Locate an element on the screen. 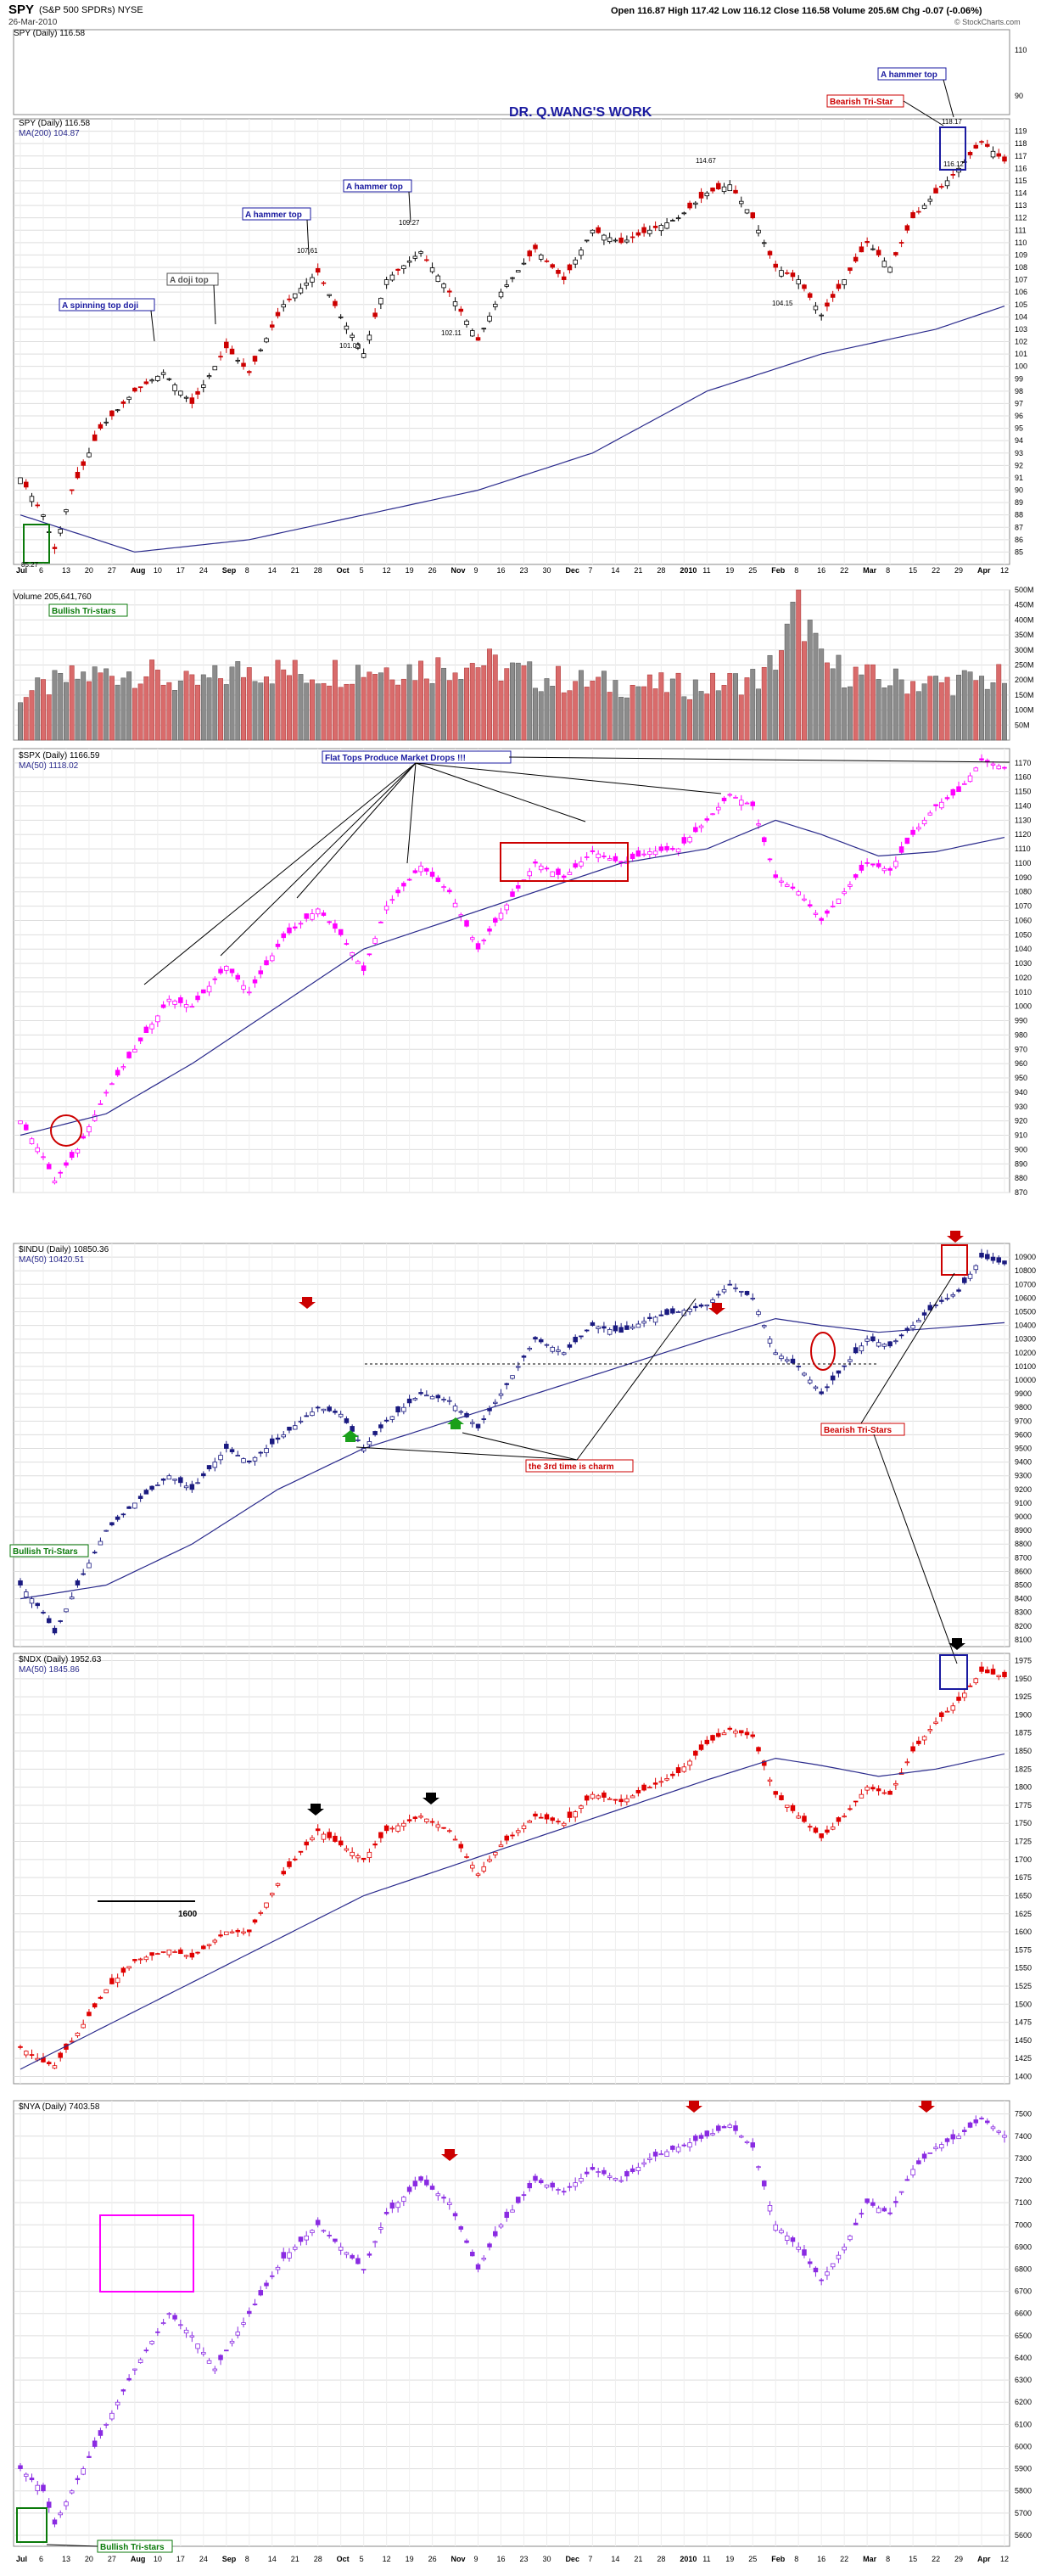 Image resolution: width=1052 pixels, height=2576 pixels. indu-bearish-box is located at coordinates (863, 1429).